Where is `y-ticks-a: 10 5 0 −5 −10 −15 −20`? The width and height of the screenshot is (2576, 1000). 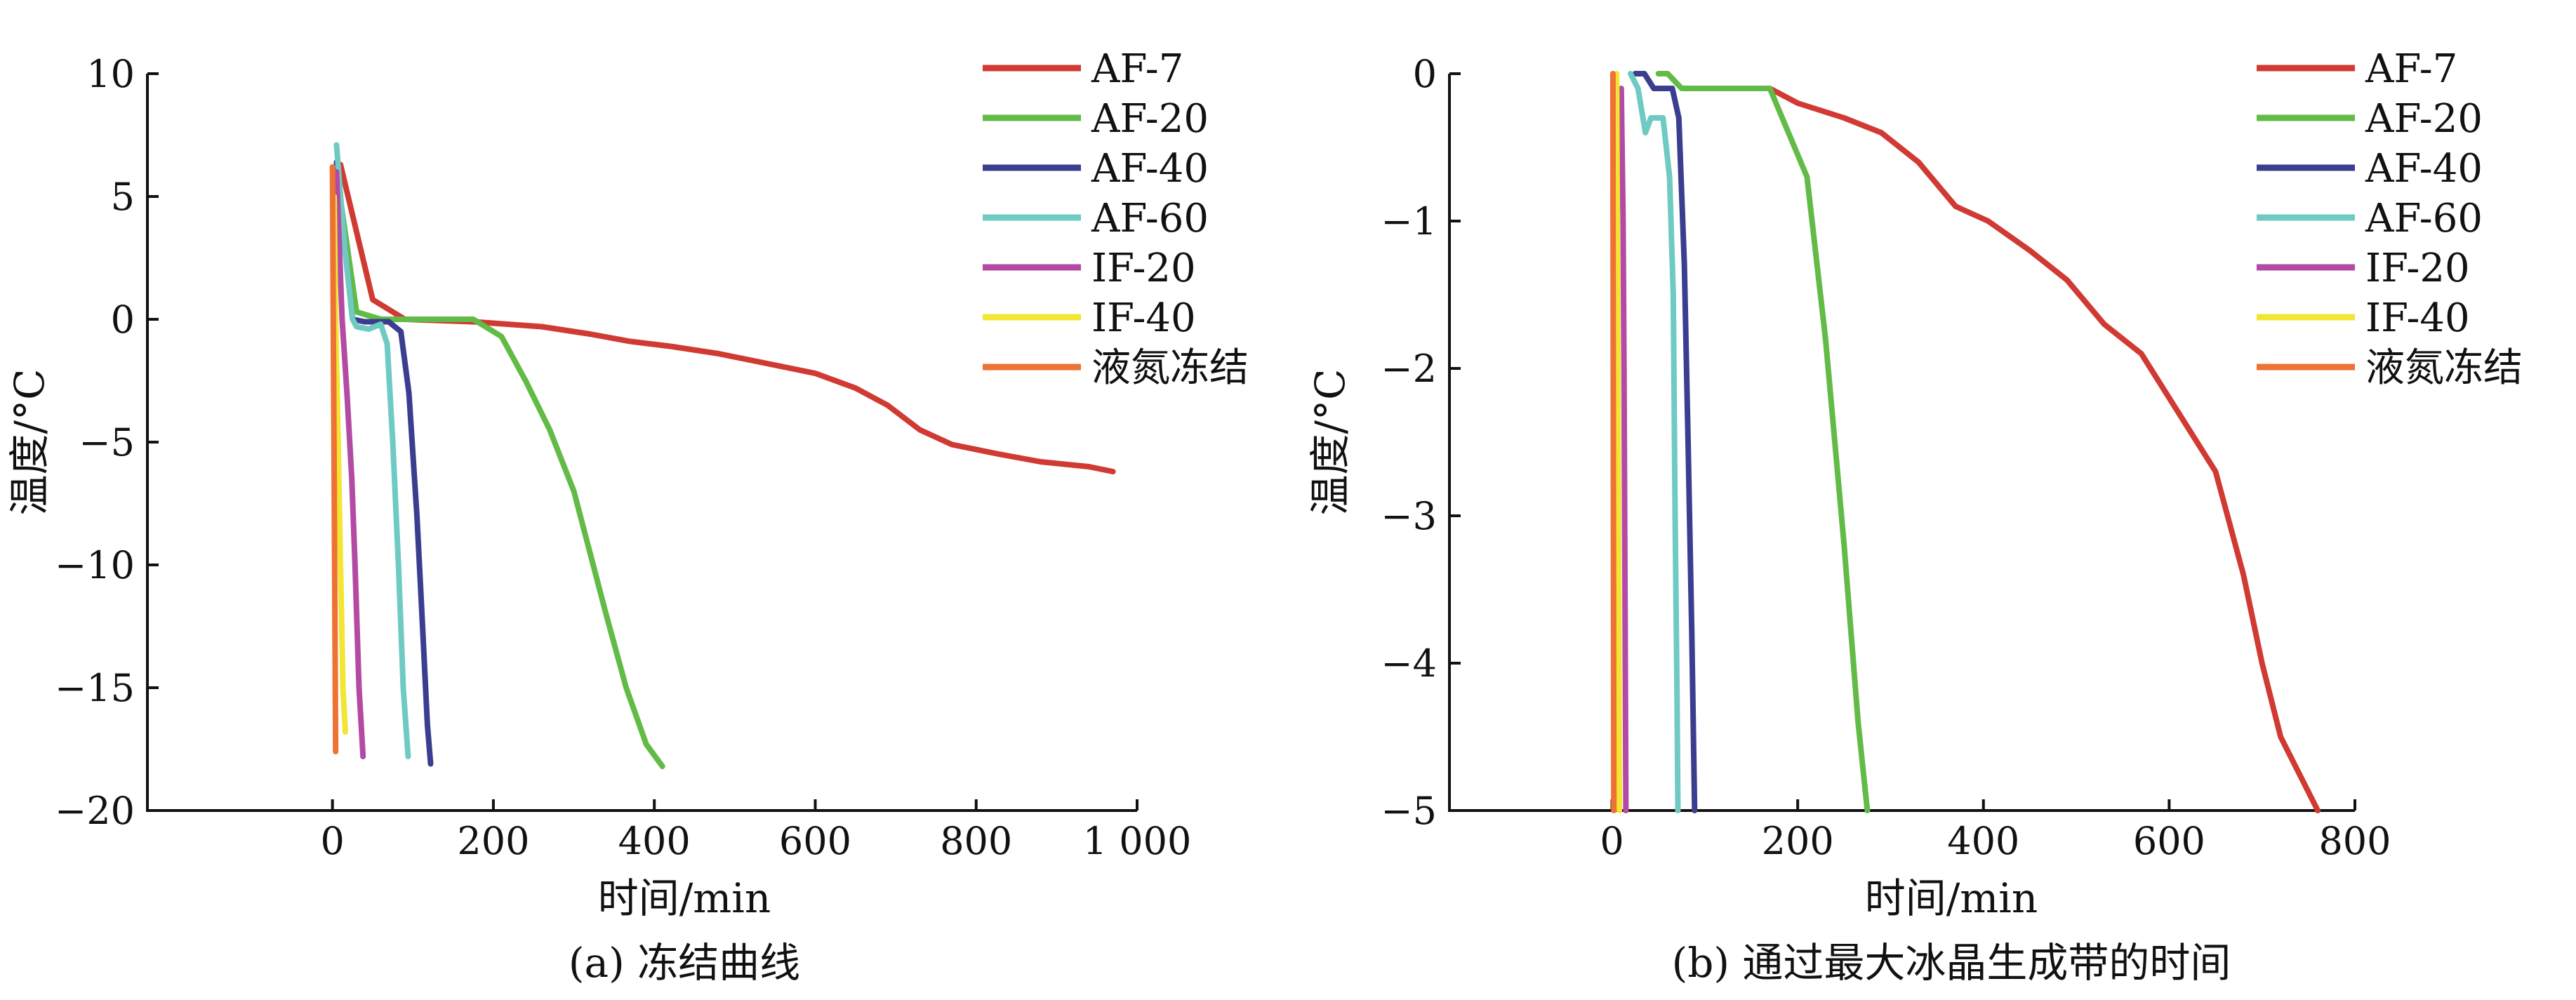 y-ticks-a: 10 5 0 −5 −10 −15 −20 is located at coordinates (107, 442).